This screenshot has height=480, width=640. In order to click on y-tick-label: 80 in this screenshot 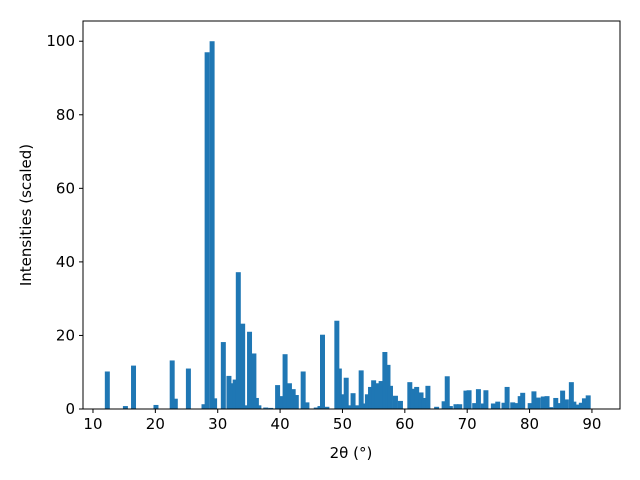, I will do `click(65, 115)`.